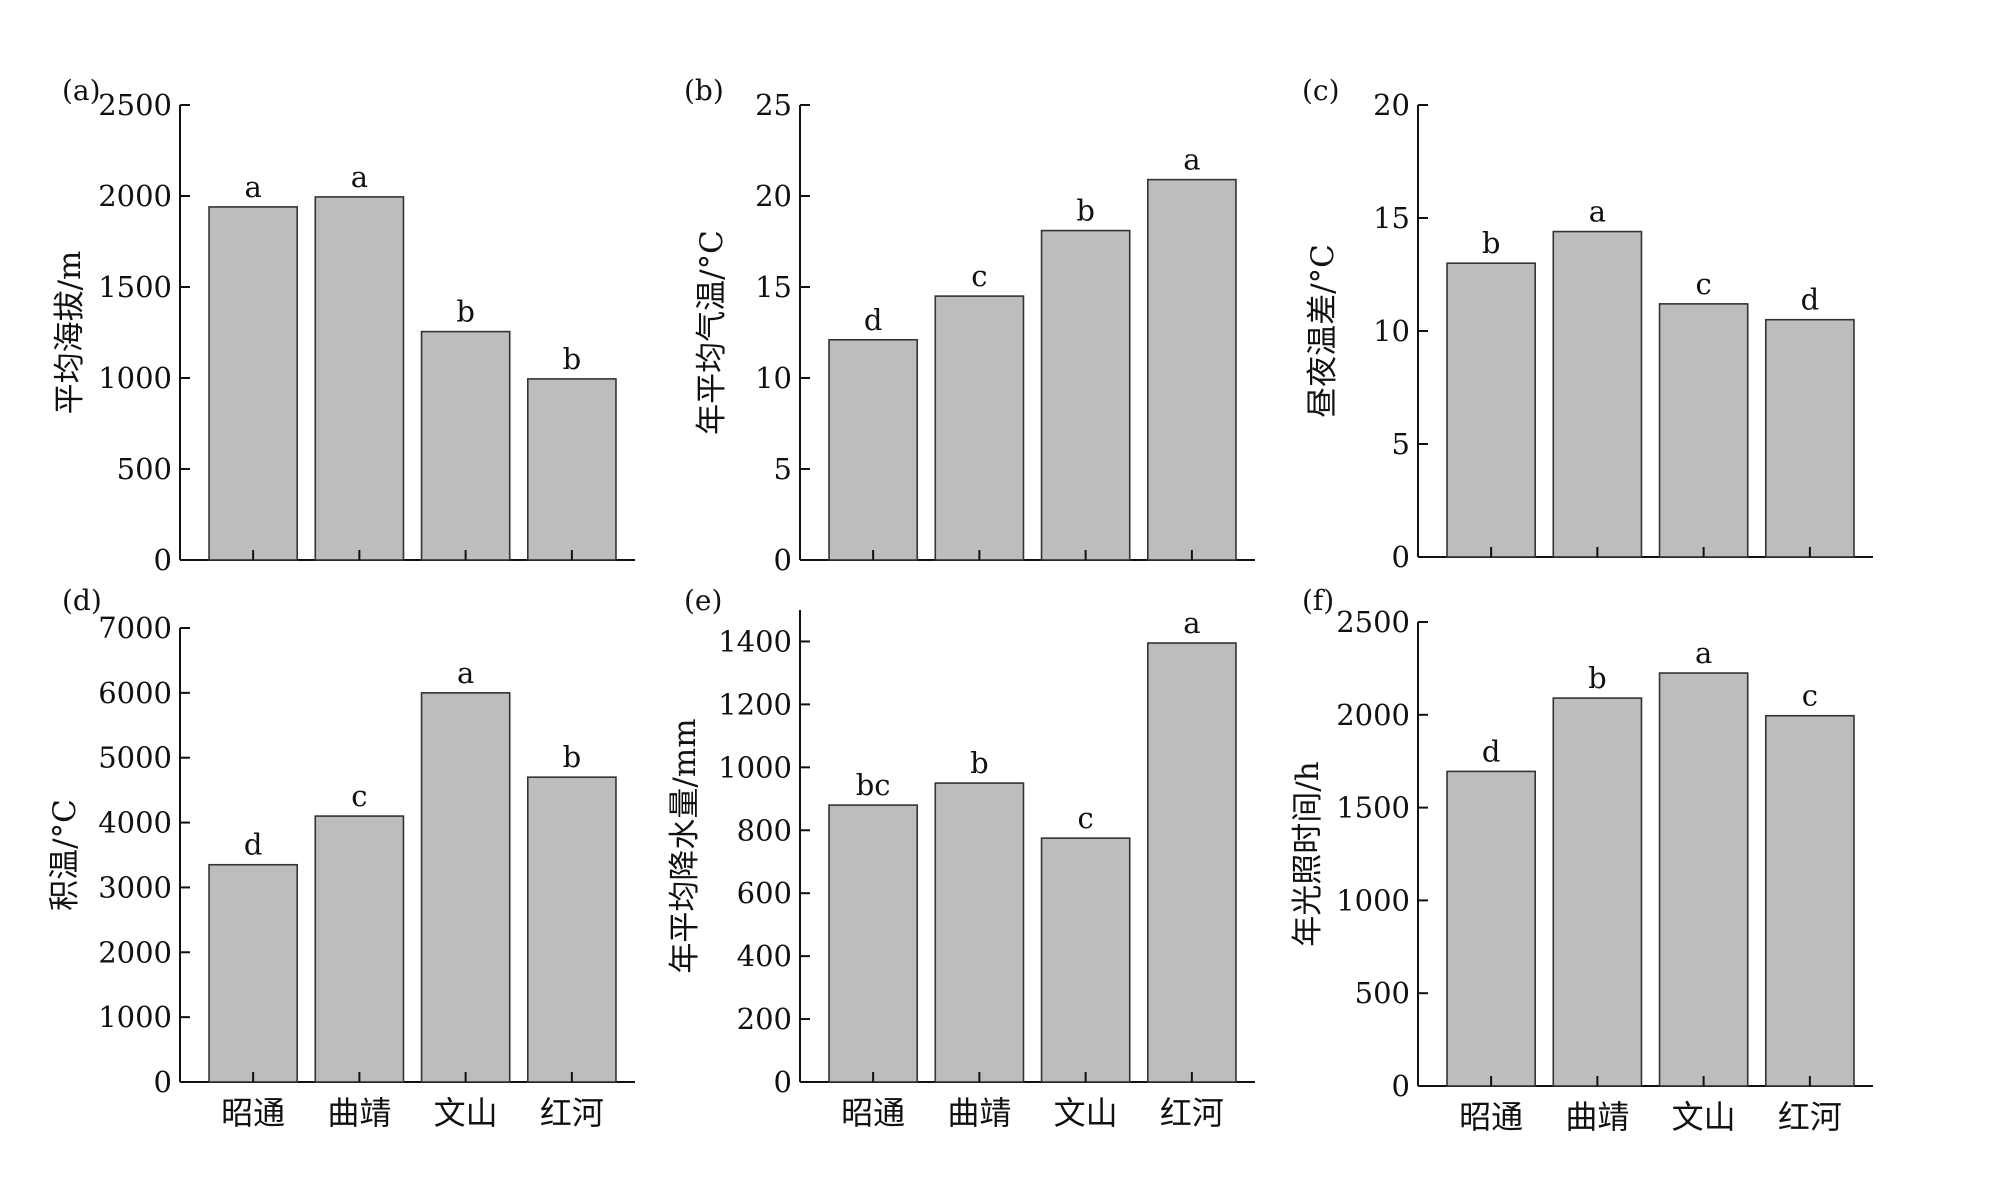 The width and height of the screenshot is (2000, 1179). Describe the element at coordinates (764, 956) in the screenshot. I see `y-tick-label: 400` at that location.